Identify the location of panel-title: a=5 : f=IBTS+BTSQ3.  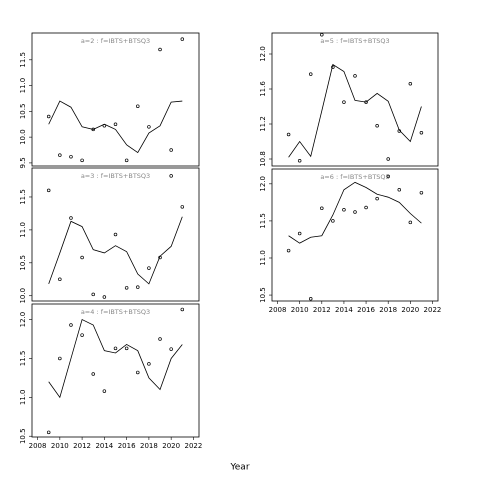
(354, 41).